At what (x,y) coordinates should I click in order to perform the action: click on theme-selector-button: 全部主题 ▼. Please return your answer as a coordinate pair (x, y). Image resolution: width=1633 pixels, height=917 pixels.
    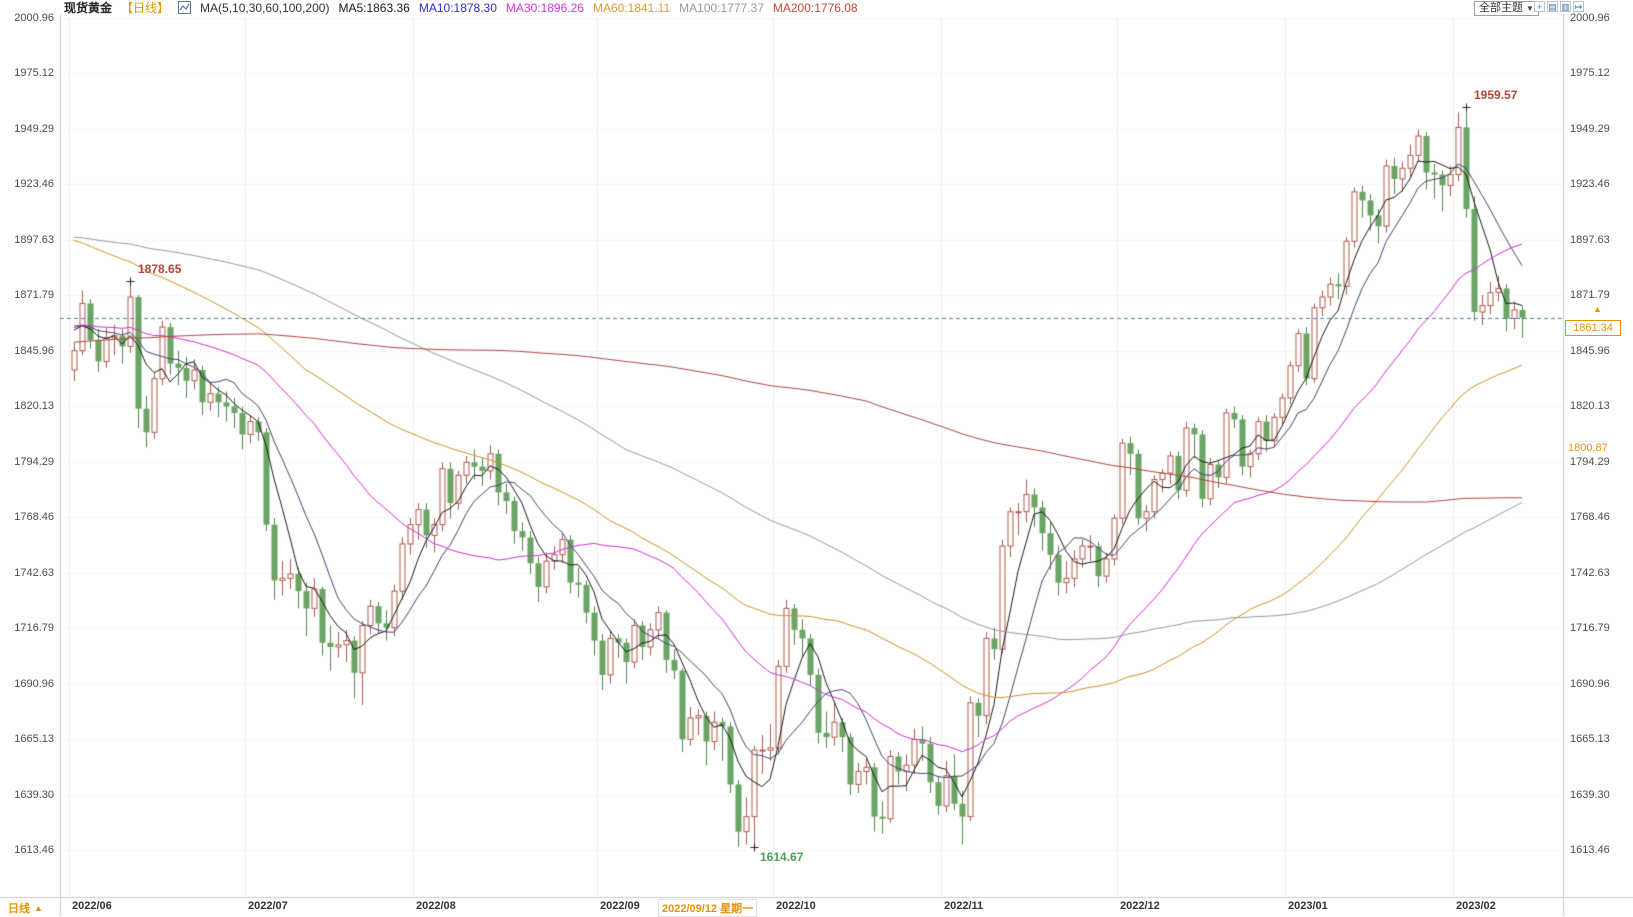
    Looking at the image, I should click on (1506, 8).